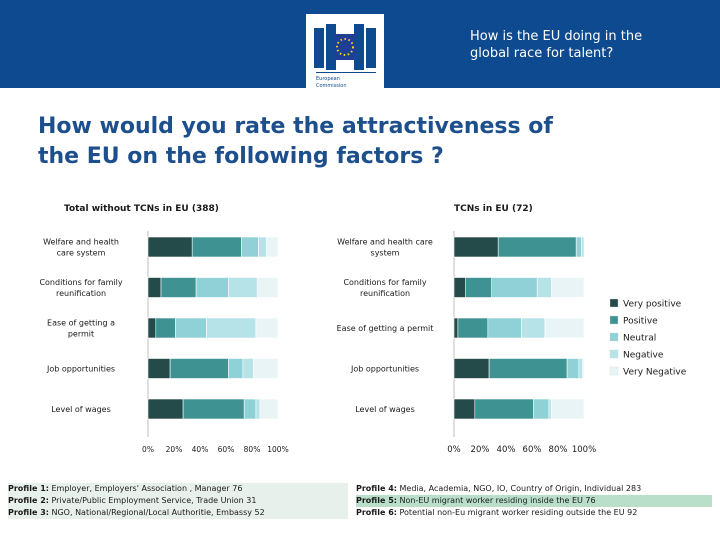 This screenshot has height=540, width=720. Describe the element at coordinates (385, 242) in the screenshot. I see `chart-2-category-label-1-line-1: Welfare and health care` at that location.